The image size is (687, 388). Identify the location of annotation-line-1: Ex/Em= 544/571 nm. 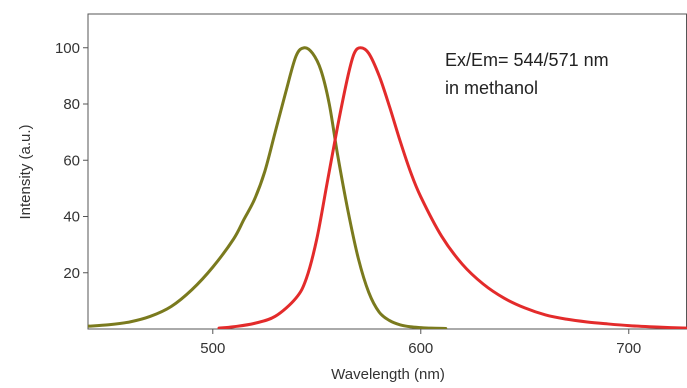
(527, 60).